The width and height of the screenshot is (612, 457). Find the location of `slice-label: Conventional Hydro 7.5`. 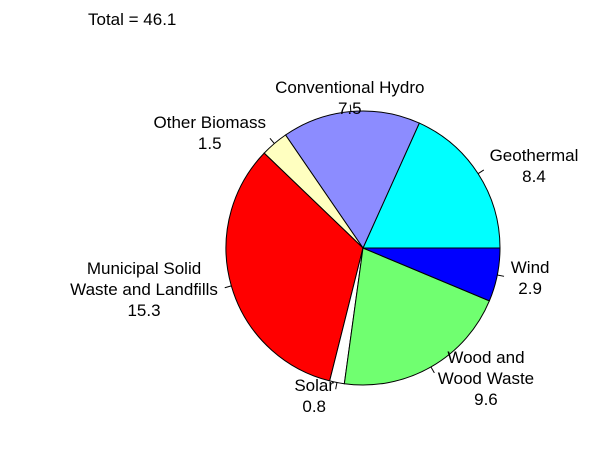

slice-label: Conventional Hydro 7.5 is located at coordinates (349, 98).